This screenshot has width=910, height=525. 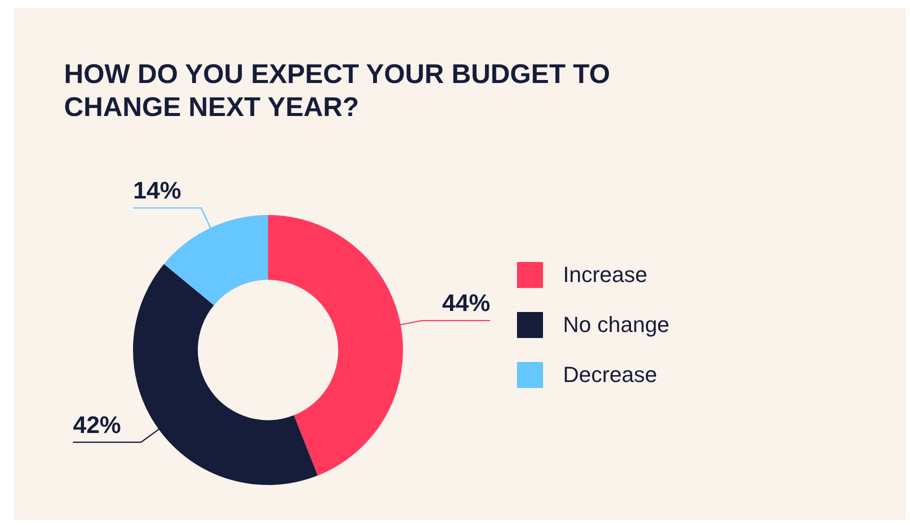 What do you see at coordinates (605, 275) in the screenshot?
I see `legend-label: Increase` at bounding box center [605, 275].